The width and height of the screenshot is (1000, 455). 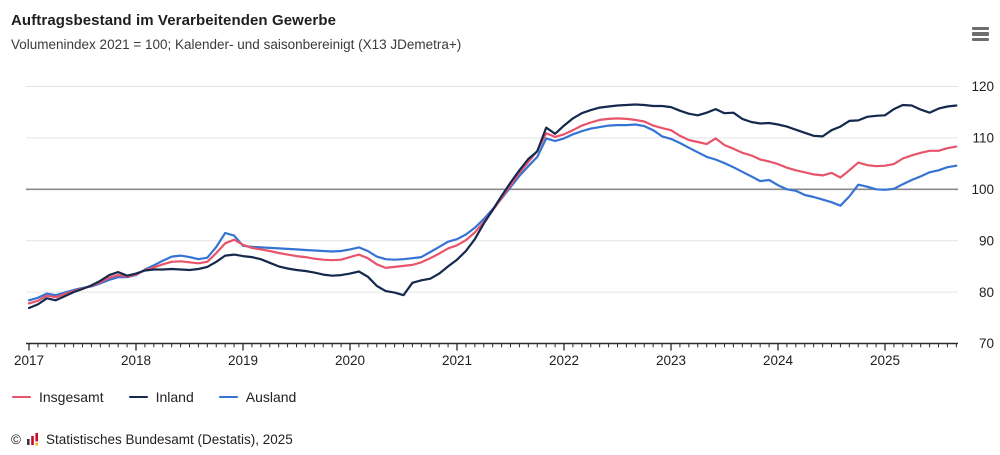 What do you see at coordinates (174, 397) in the screenshot?
I see `legend-label: Inland` at bounding box center [174, 397].